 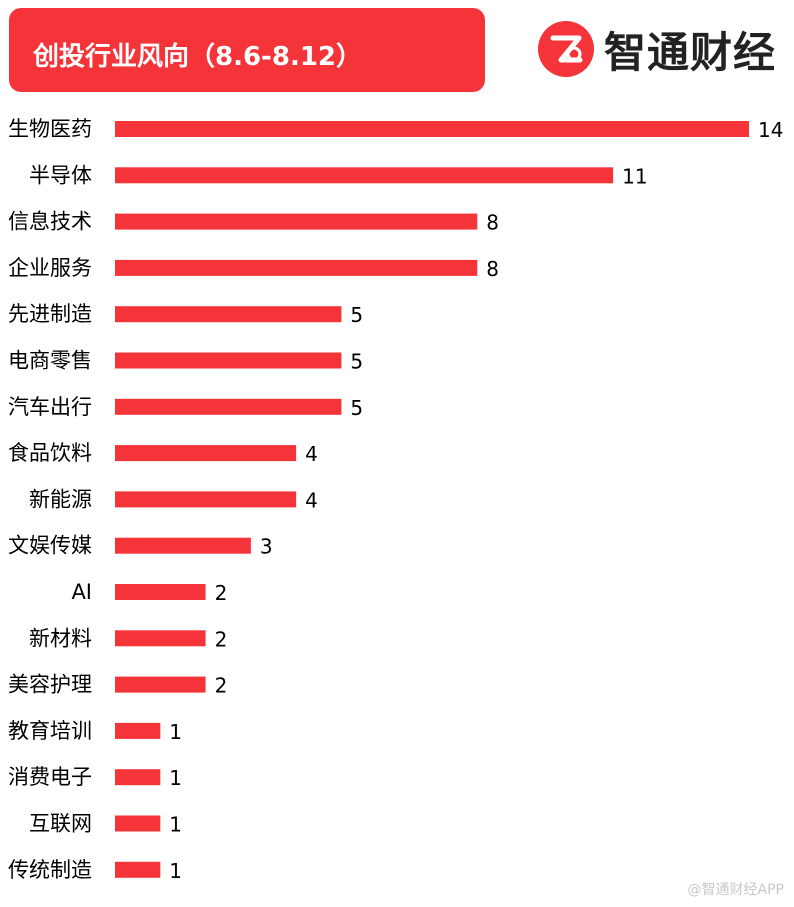 I want to click on category-label: 传统制造, so click(x=50, y=870).